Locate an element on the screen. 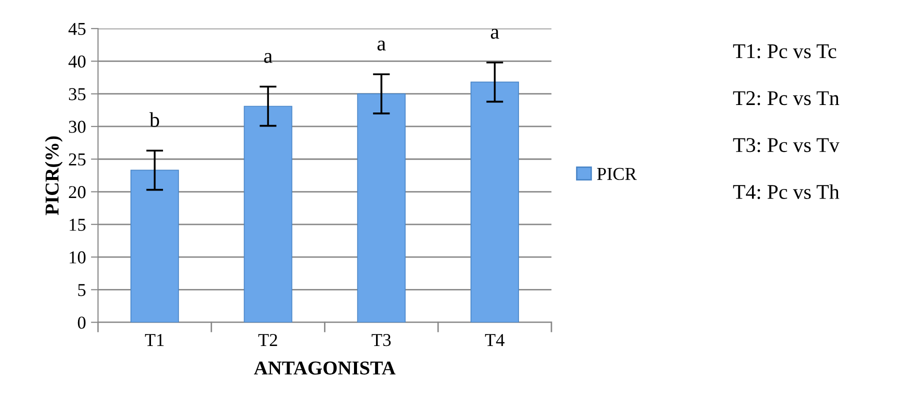 This screenshot has height=408, width=916. text: T2: Pc vs Tn is located at coordinates (786, 98).